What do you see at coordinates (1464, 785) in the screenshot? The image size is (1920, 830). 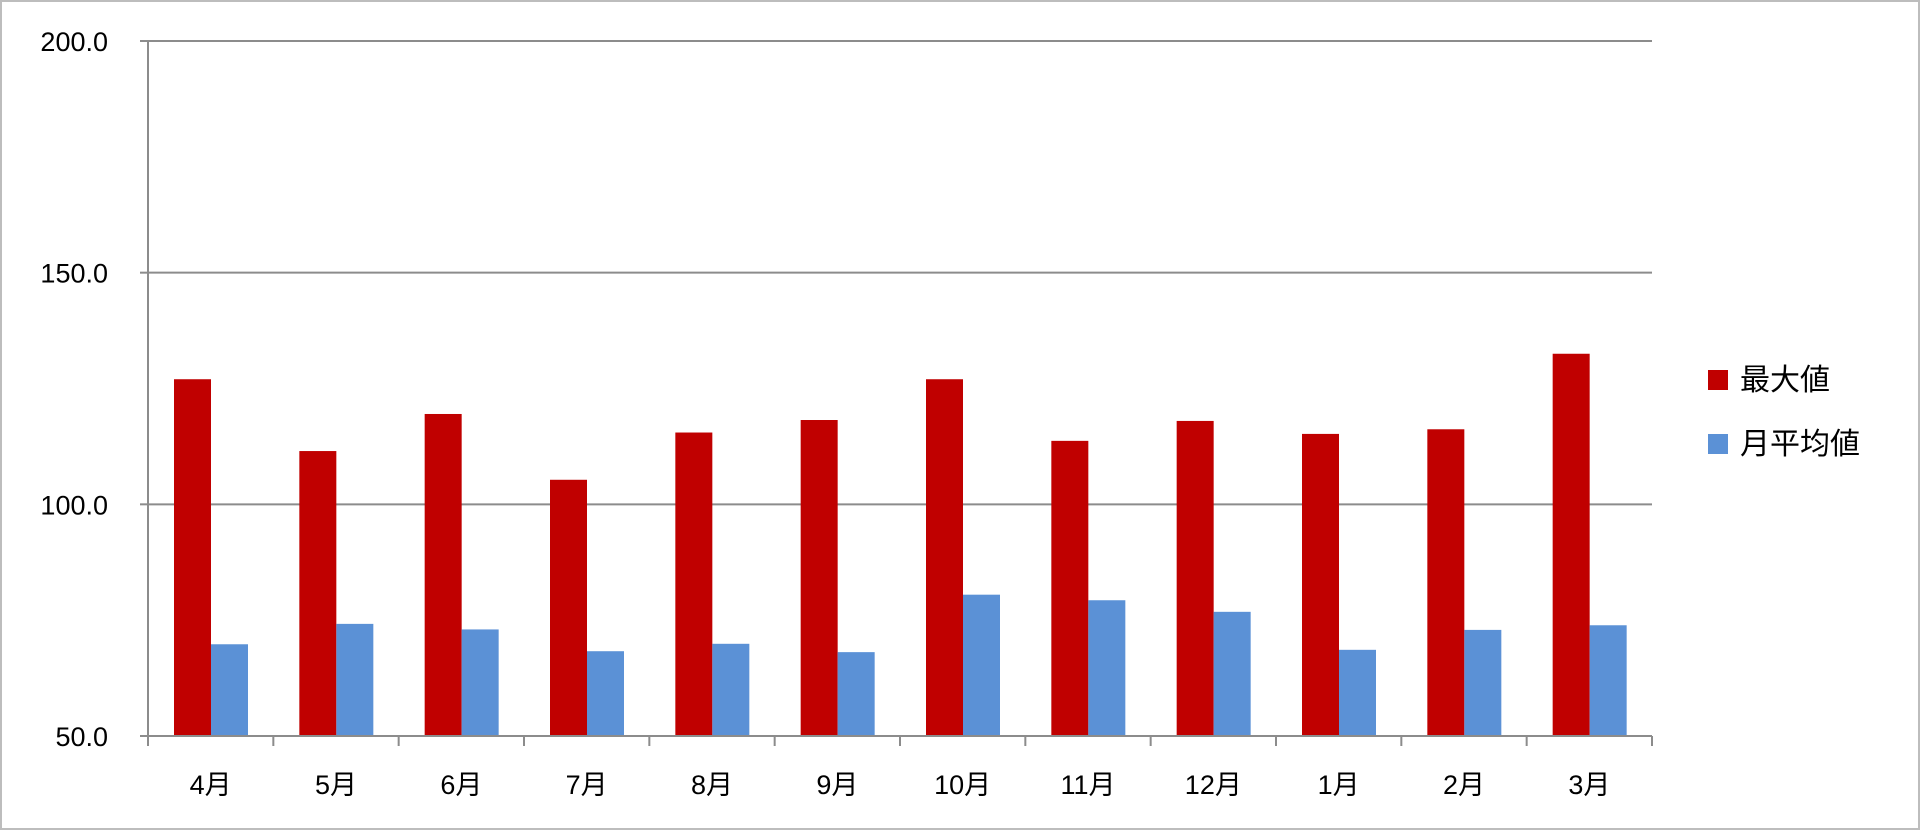 I see `x-tick-label: 2月` at bounding box center [1464, 785].